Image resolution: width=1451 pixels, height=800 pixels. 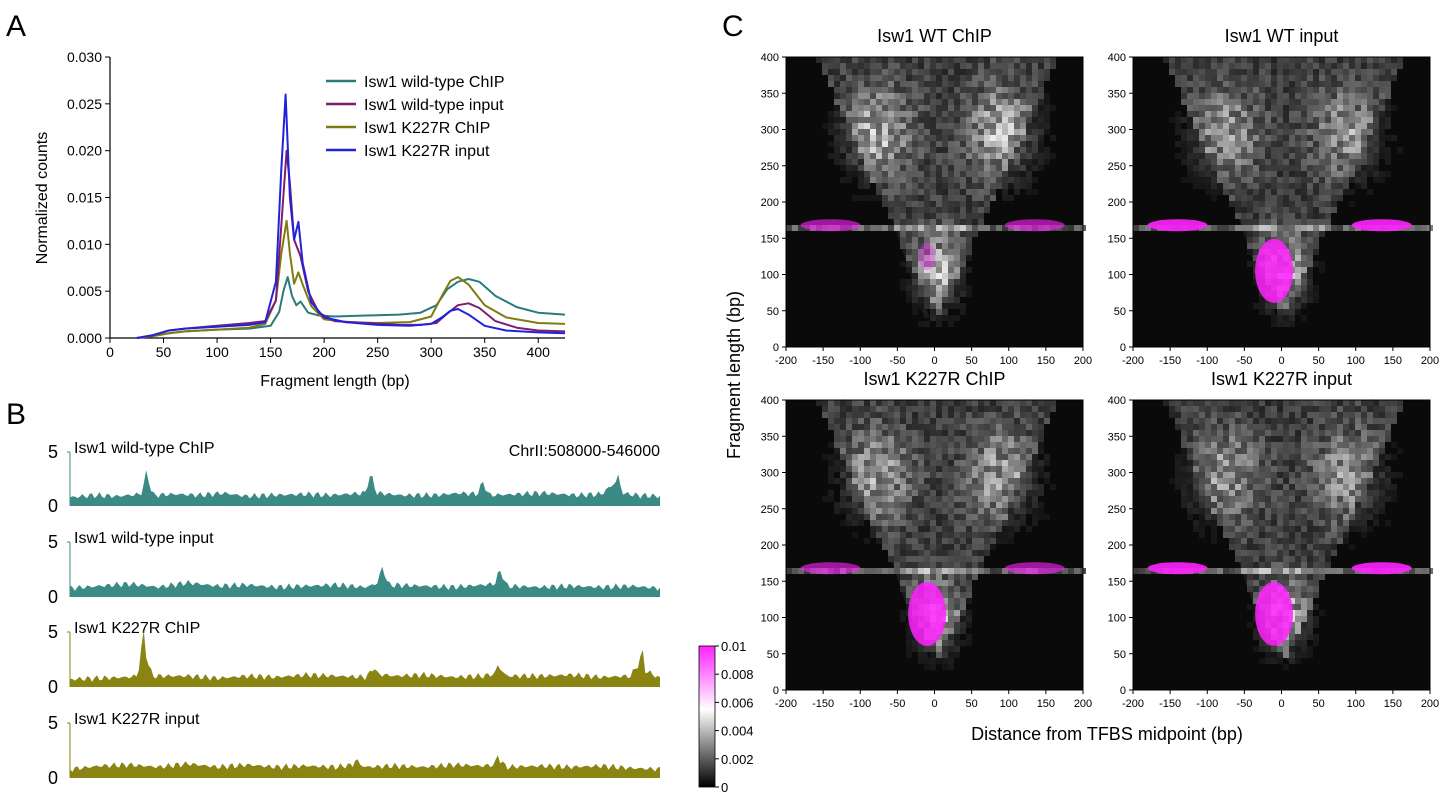 What do you see at coordinates (1046, 361) in the screenshot?
I see `heatmap-xtick-label: 150` at bounding box center [1046, 361].